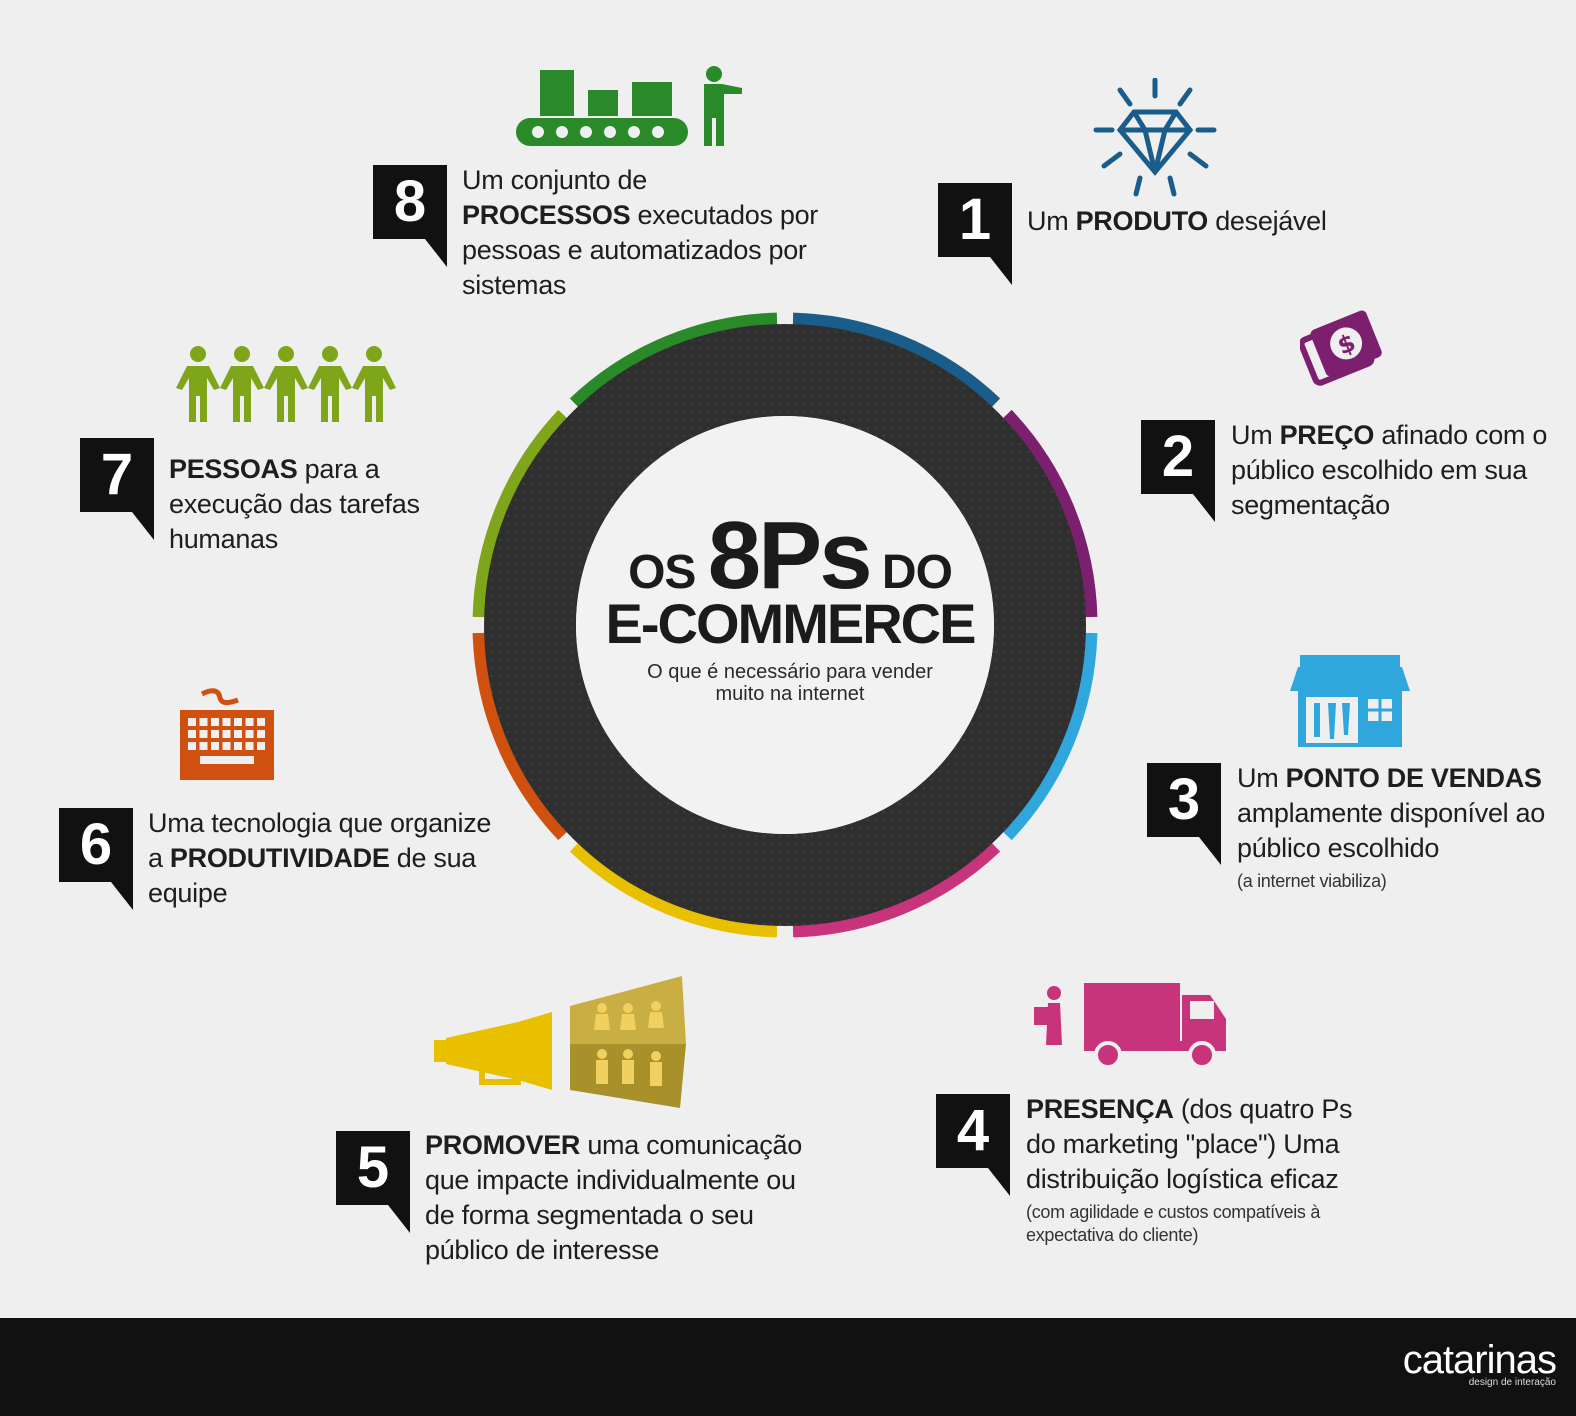 This screenshot has height=1416, width=1576. Describe the element at coordinates (117, 489) in the screenshot. I see `badge-7: 7` at that location.